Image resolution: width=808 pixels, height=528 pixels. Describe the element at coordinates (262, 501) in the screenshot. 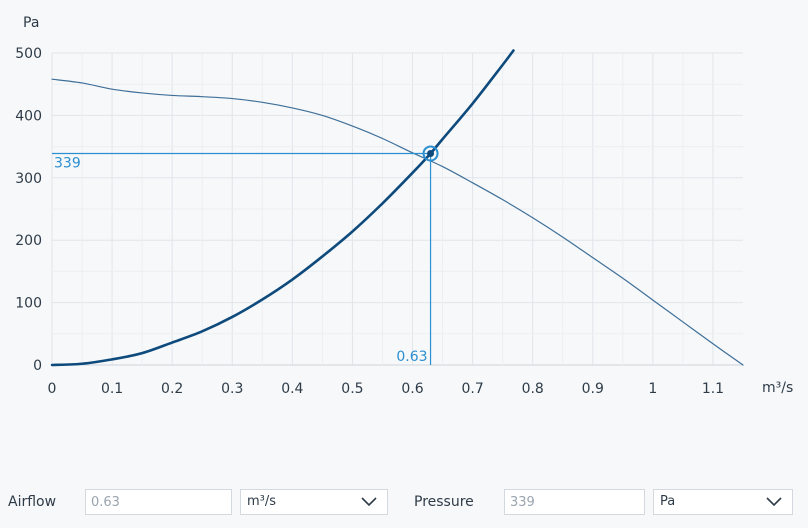

I see `airflow-unit-value: m³/s` at that location.